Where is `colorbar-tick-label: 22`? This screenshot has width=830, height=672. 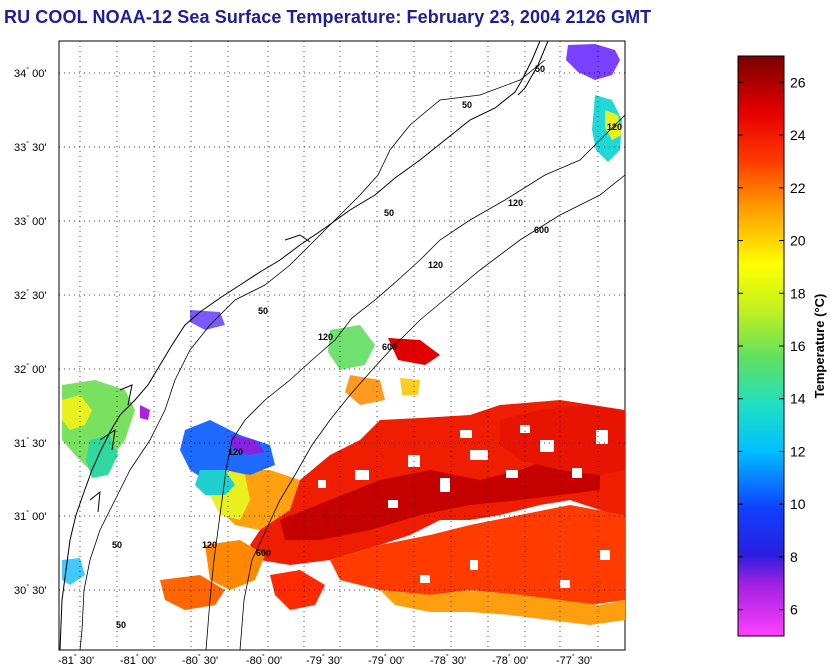
colorbar-tick-label: 22 is located at coordinates (798, 188).